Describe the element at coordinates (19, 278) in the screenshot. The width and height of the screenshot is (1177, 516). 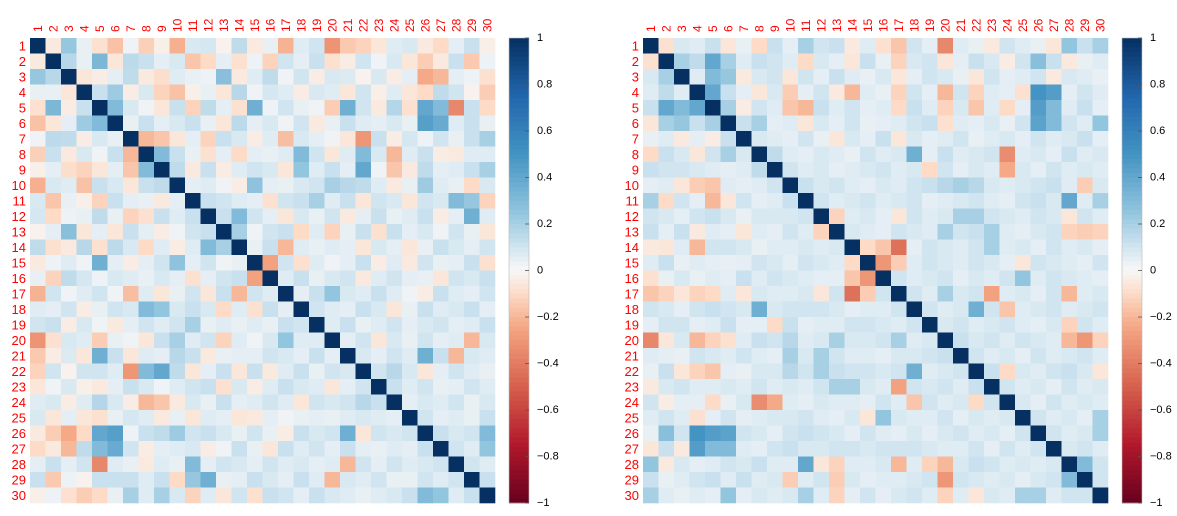
I see `row-label: 16` at that location.